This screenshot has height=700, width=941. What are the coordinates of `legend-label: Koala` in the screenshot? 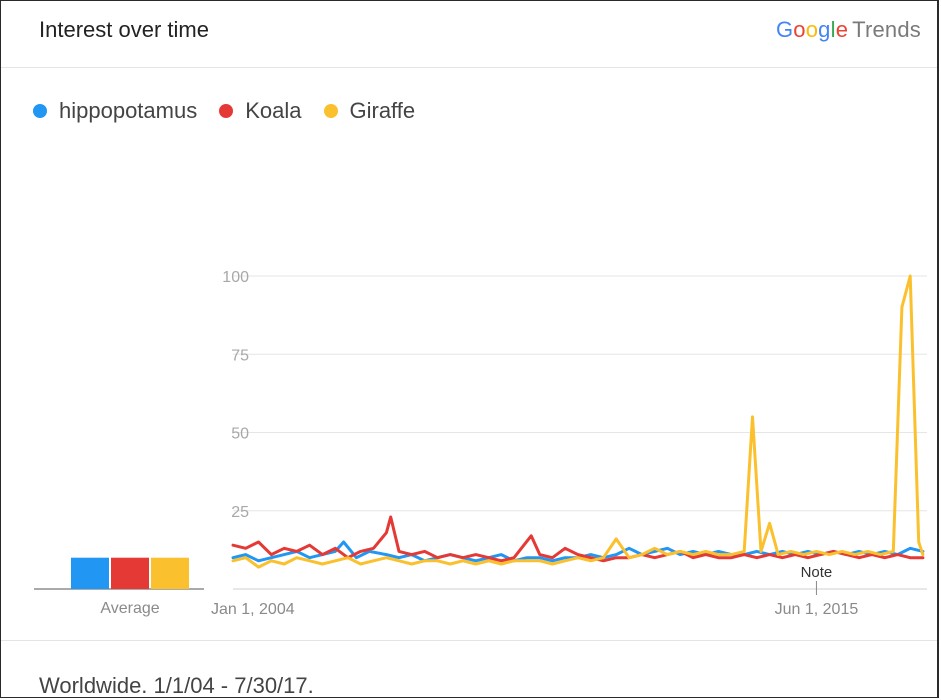 It's located at (273, 110).